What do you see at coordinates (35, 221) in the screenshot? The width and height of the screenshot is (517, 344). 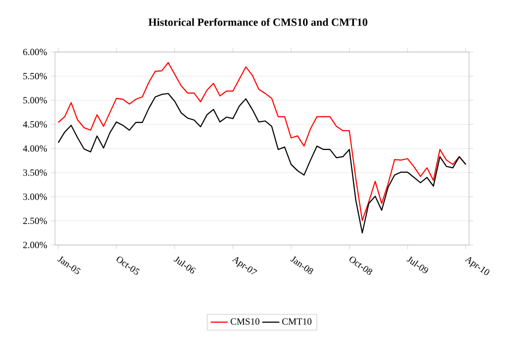 I see `y-tick-label: 2.50%` at bounding box center [35, 221].